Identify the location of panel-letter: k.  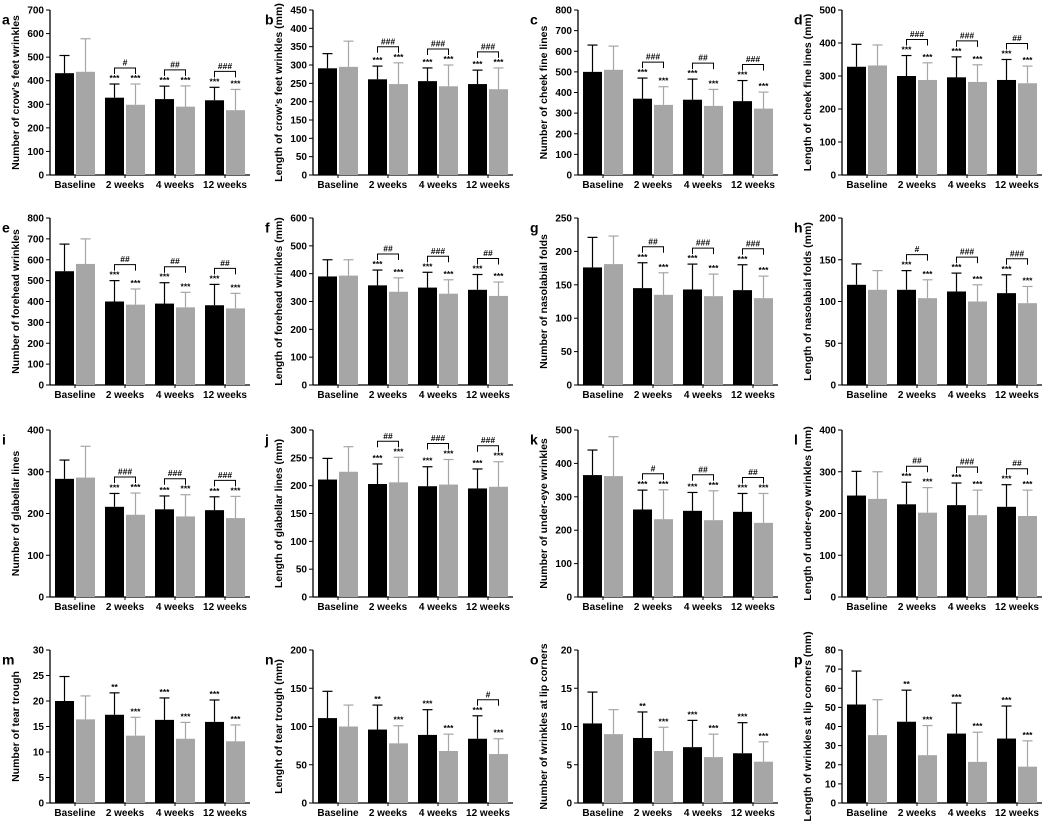
(534, 439).